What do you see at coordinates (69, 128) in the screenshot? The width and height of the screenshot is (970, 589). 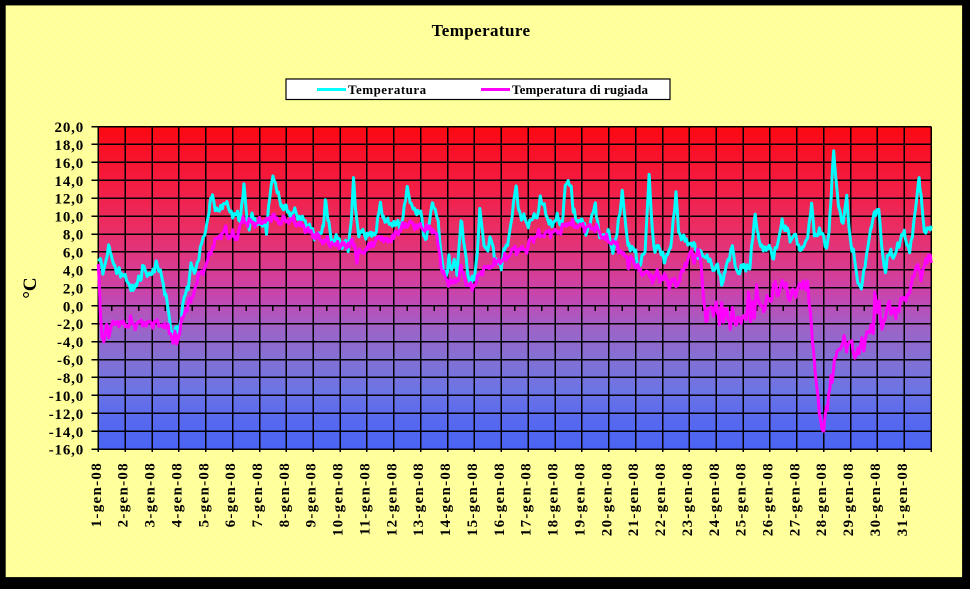 I see `svg-text: 20,0` at bounding box center [69, 128].